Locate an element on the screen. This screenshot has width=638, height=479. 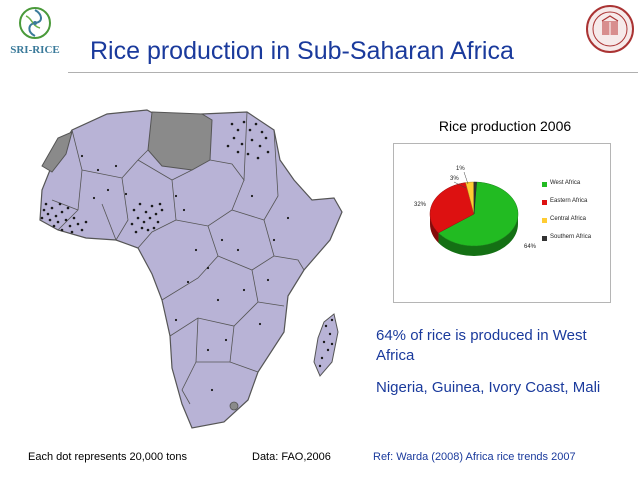
legend-swatch-central-africa is located at coordinates (544, 220).